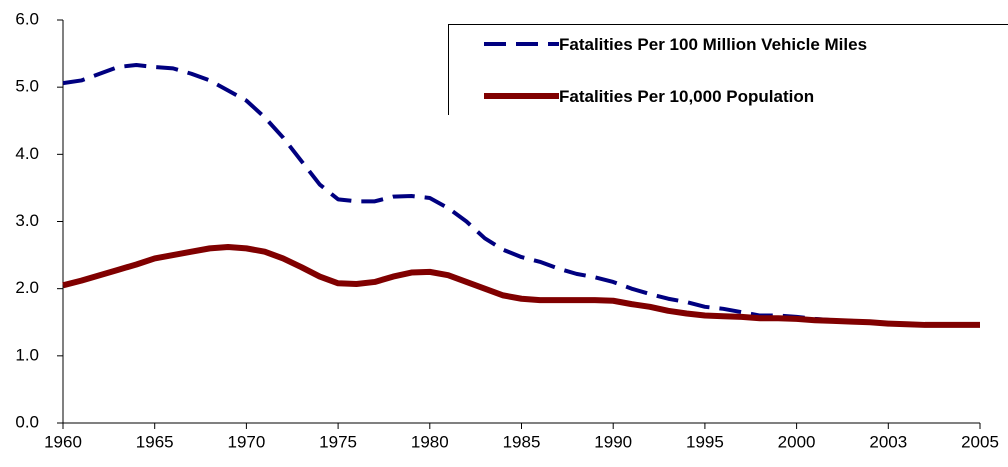 This screenshot has width=1008, height=467. I want to click on x-tick-label: 1970, so click(246, 441).